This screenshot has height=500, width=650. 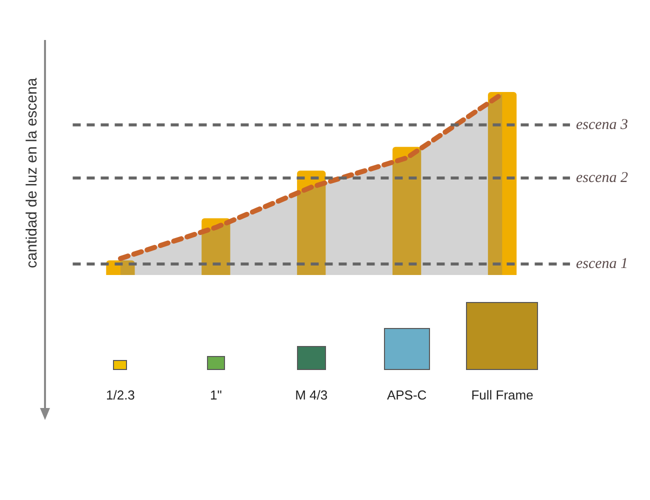 What do you see at coordinates (311, 394) in the screenshot?
I see `x-tick-label: M 4/3` at bounding box center [311, 394].